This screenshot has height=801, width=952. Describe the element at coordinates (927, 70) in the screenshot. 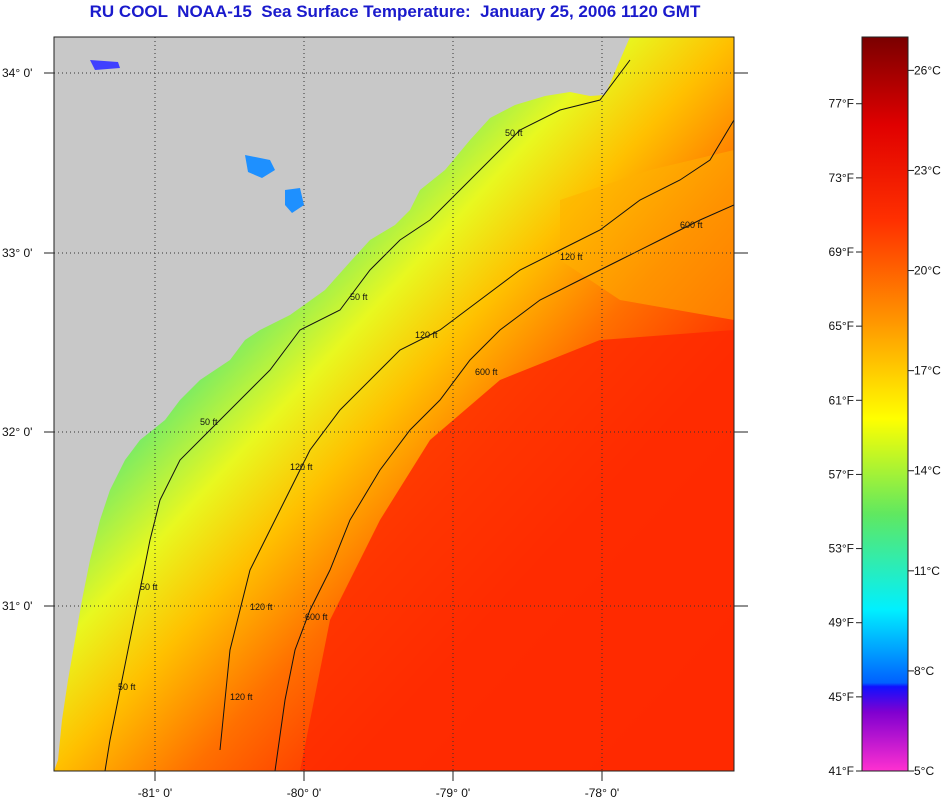

I see `colorbar-c-label: 26°C` at that location.